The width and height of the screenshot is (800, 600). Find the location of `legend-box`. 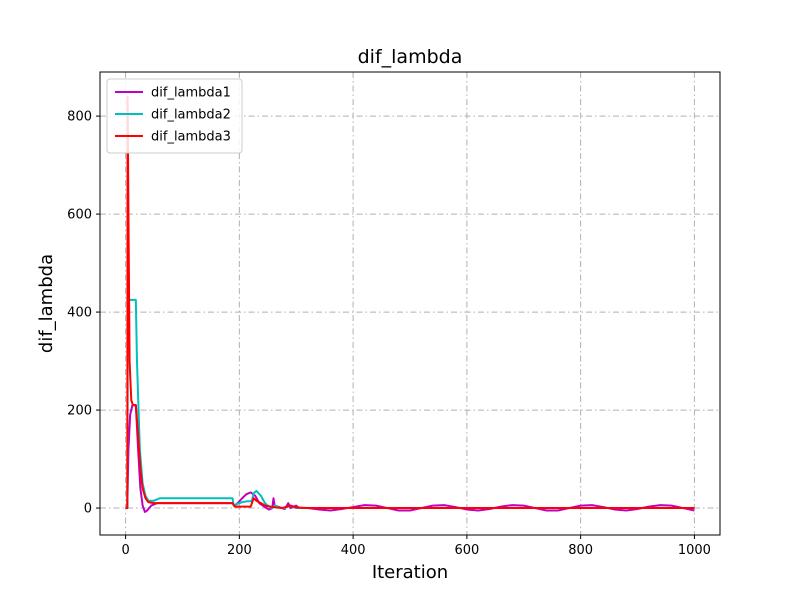

legend-box is located at coordinates (174, 116).